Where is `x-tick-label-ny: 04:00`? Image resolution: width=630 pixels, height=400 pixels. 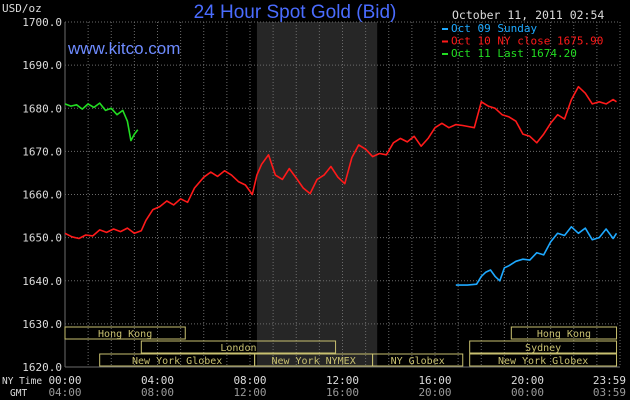 x-tick-label-ny: 04:00 is located at coordinates (157, 380).